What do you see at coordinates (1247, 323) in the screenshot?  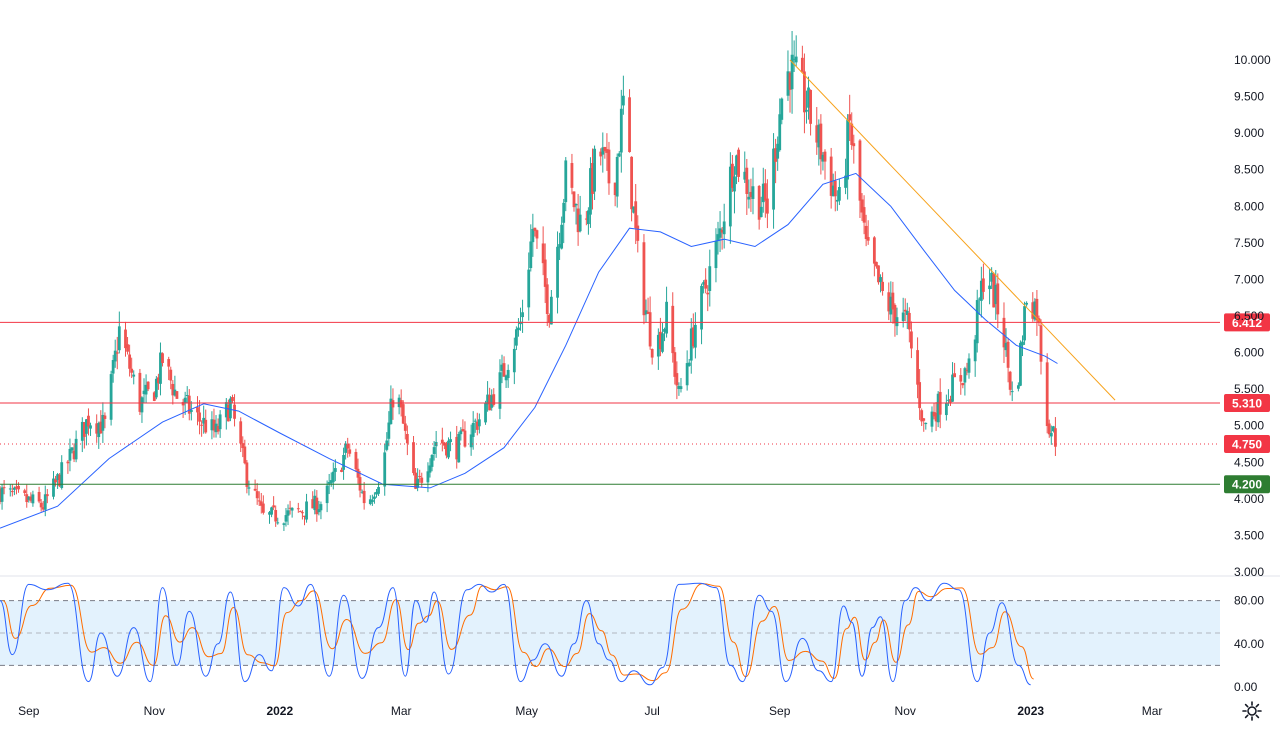 I see `price-level-label: 6.412` at bounding box center [1247, 323].